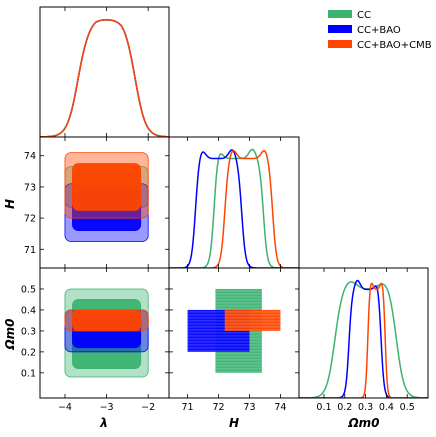  I want to click on x-tick-label-om0-4: 0.5, so click(407, 407).